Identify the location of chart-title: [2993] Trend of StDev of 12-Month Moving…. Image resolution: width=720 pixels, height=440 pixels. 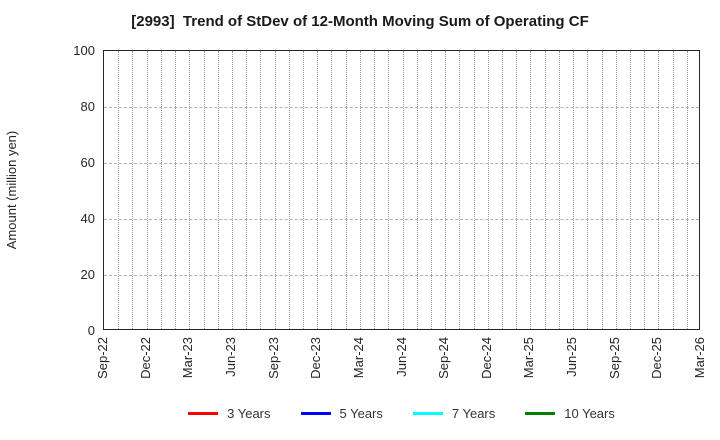
(360, 21).